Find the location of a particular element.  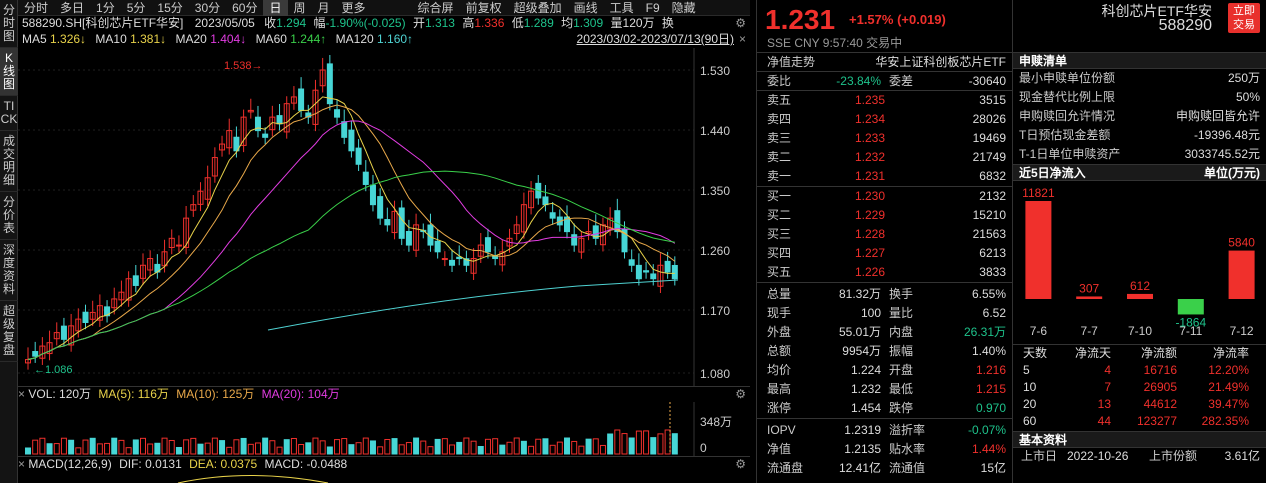

tab-fenshi: 分时图 is located at coordinates (9, 24).